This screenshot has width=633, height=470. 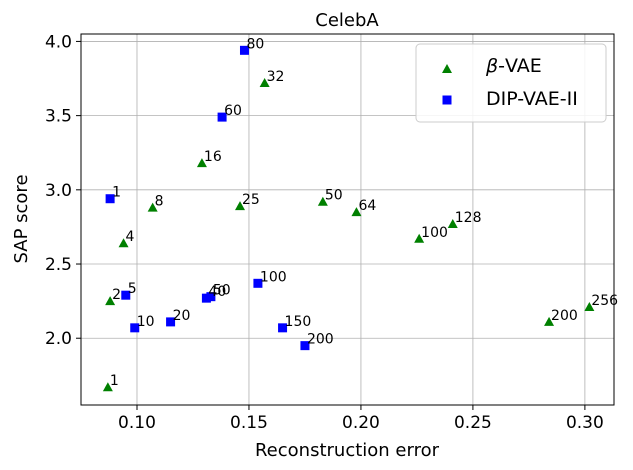 I want to click on beta-vae-point-label: 200, so click(x=564, y=316).